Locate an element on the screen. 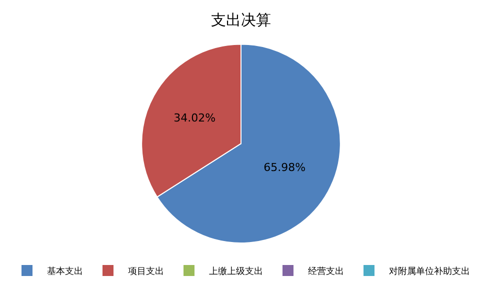  data-label: 65.98% is located at coordinates (285, 167).